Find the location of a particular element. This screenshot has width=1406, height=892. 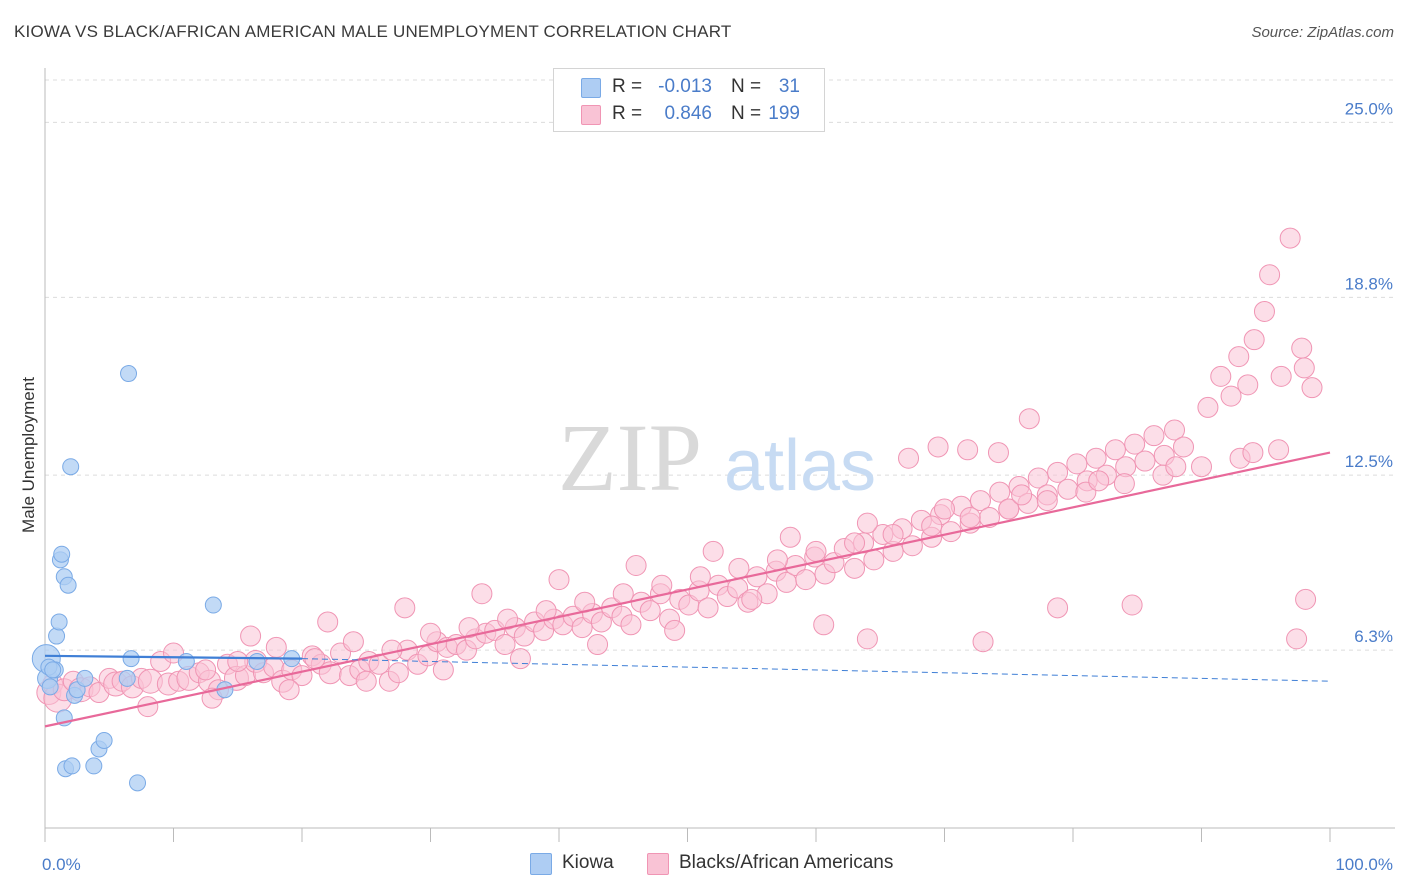

trend-kiowa-extension is located at coordinates (816, 670).